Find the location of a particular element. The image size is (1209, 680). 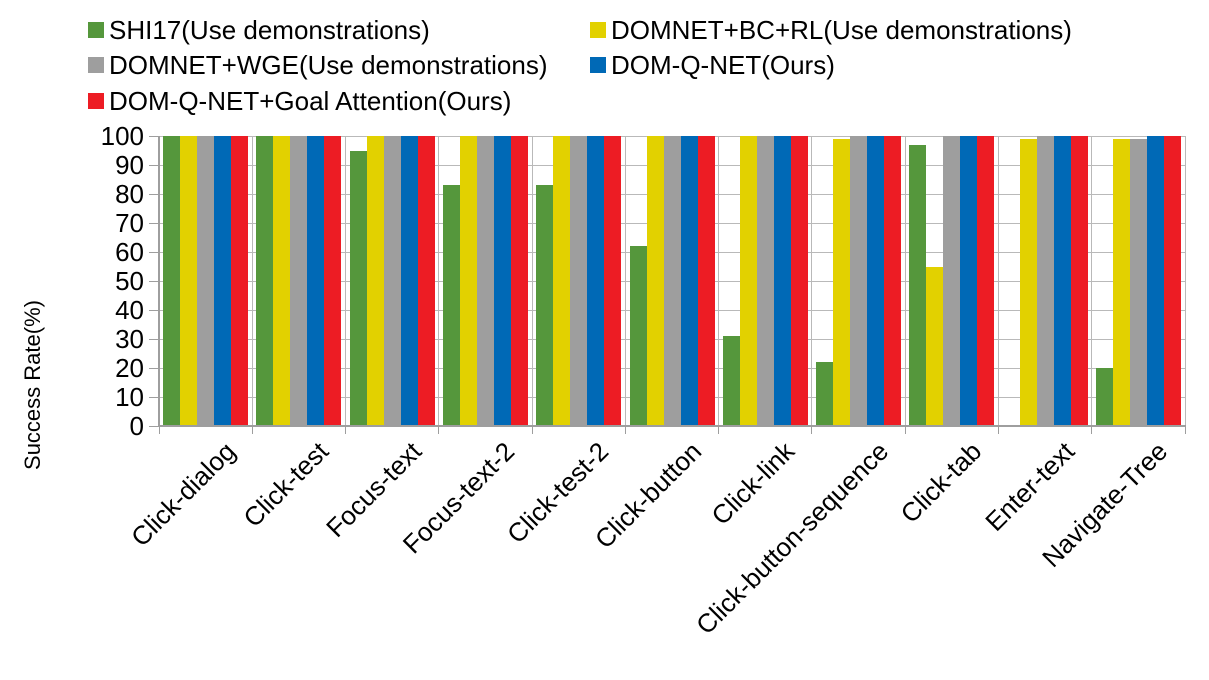

x-tick-label: Click-tab is located at coordinates (941, 482).